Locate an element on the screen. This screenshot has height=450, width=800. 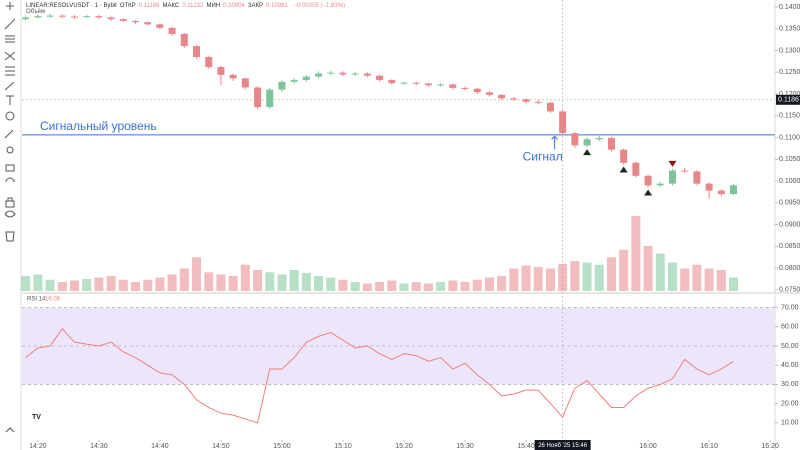
rsi-tick-label: 60.00 is located at coordinates (790, 327).